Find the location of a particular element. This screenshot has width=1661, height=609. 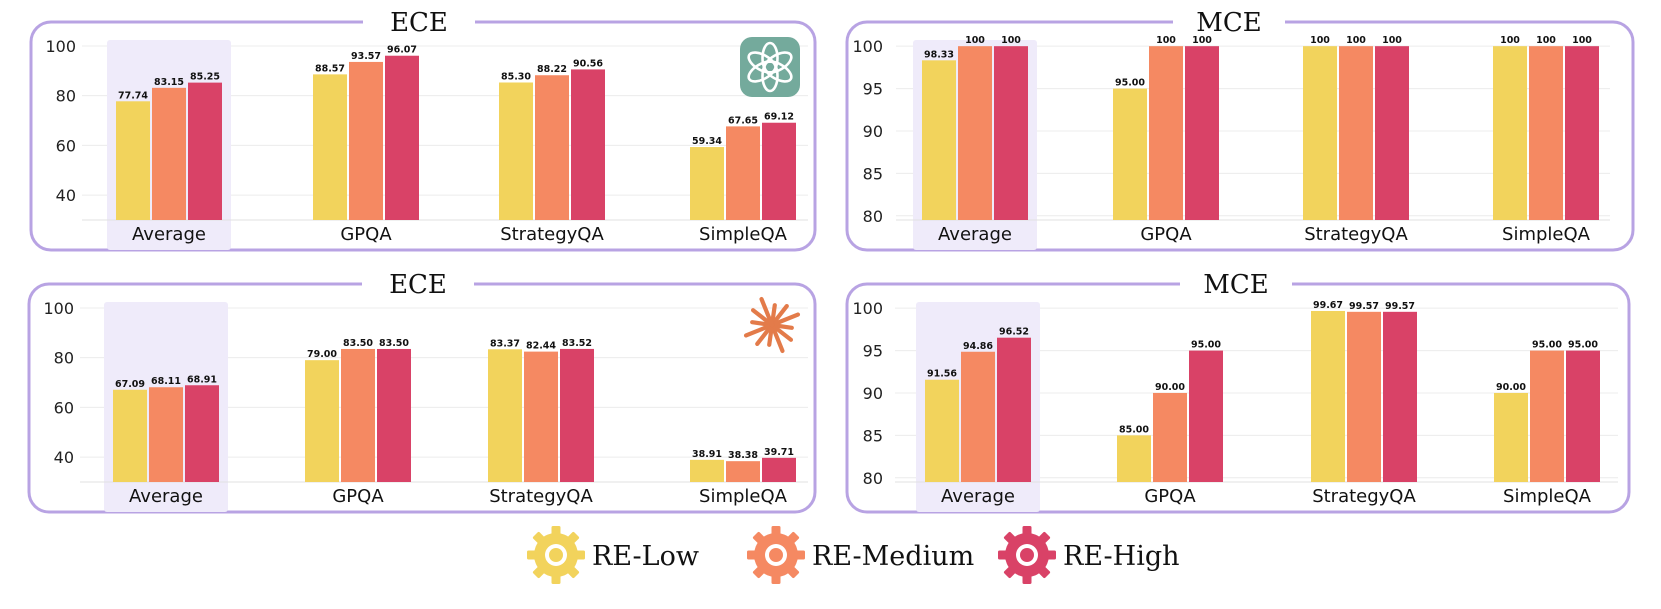

data-label: 98.33 is located at coordinates (939, 54).